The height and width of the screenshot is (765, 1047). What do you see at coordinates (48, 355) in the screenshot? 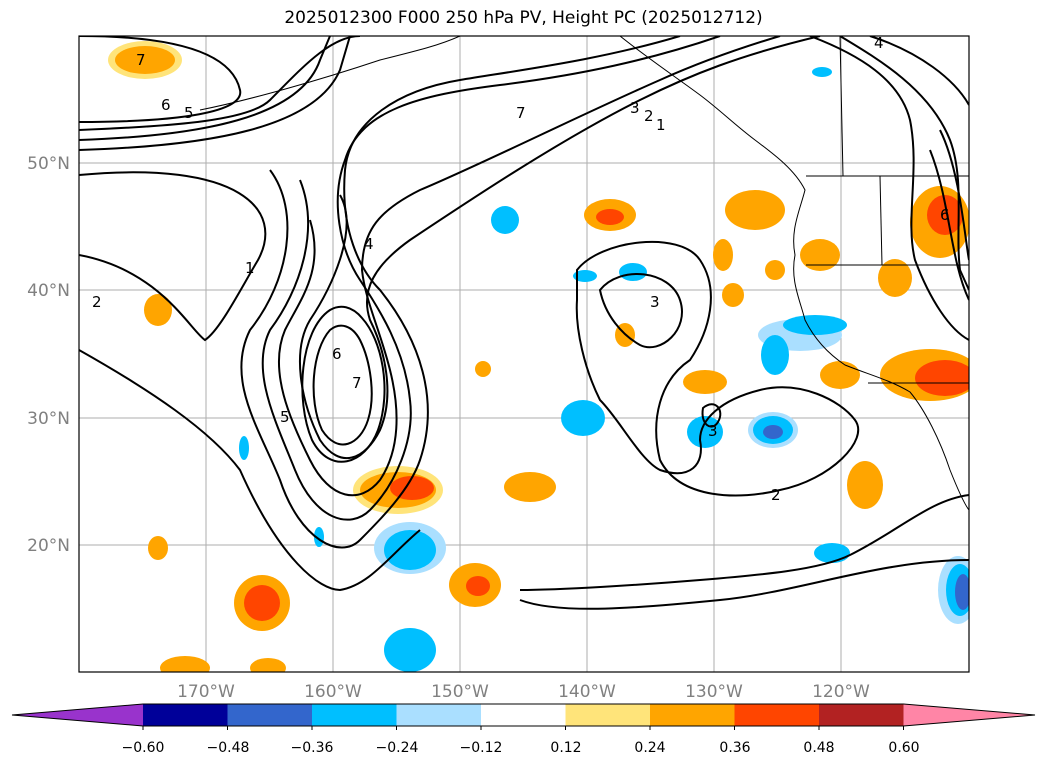
I see `latitude-labels: 50°N 40°N 30°N 20°N` at bounding box center [48, 355].